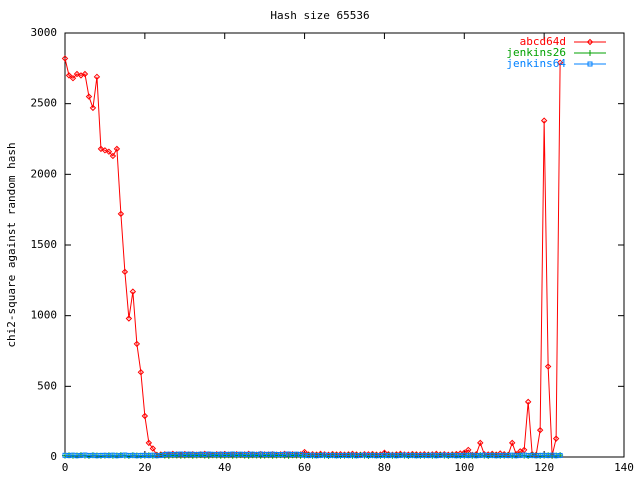 The width and height of the screenshot is (640, 480). I want to click on legend-label: abcd64d, so click(543, 41).